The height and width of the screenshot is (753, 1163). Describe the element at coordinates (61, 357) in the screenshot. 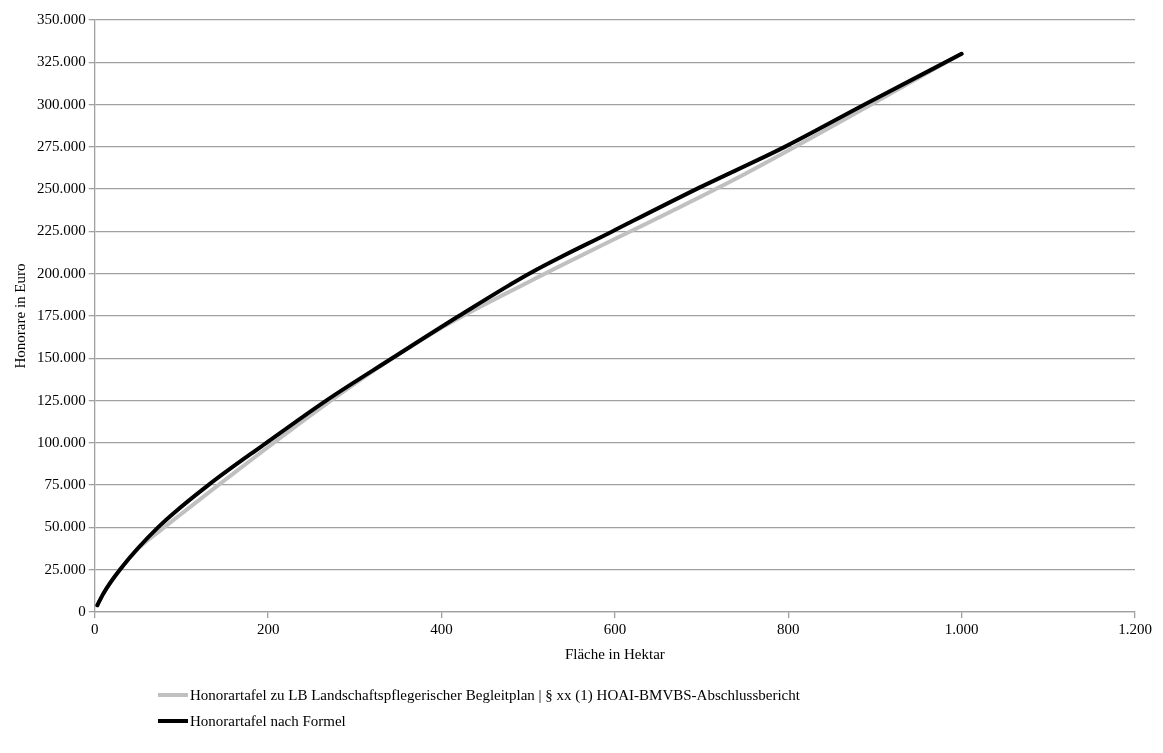

I see `y-tick-label: 150.000` at that location.